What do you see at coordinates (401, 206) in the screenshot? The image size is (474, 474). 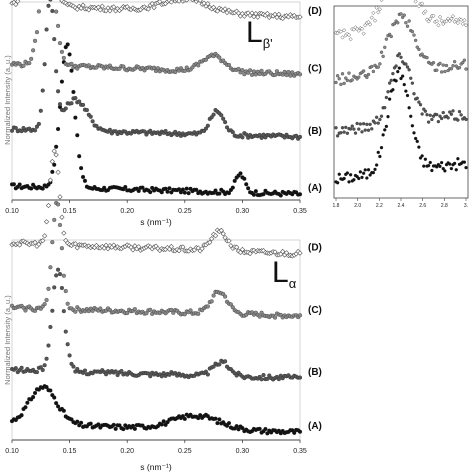 I see `inset-tick-label: 2.4` at bounding box center [401, 206].